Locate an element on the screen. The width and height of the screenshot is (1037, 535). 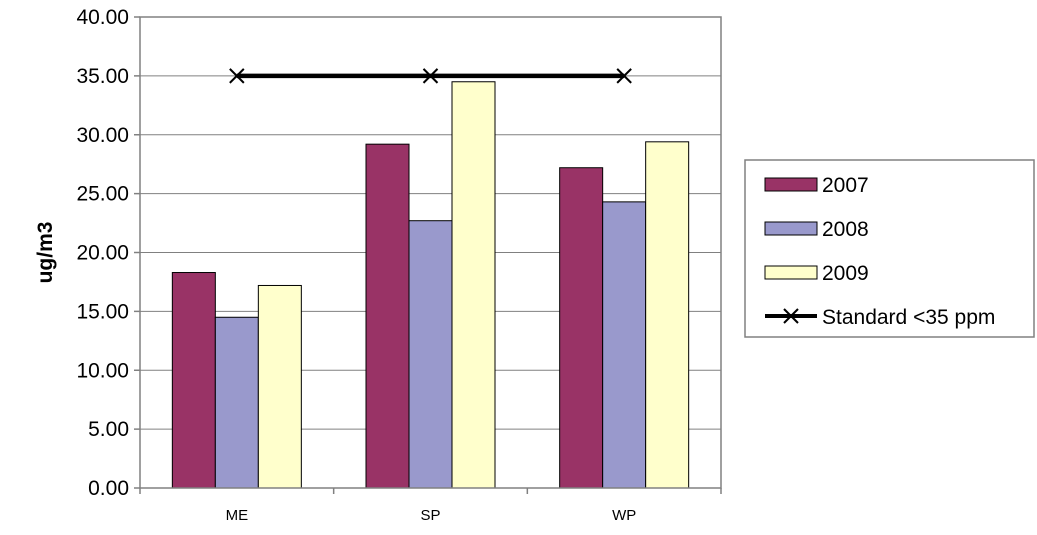
x-axis: ME SP WP is located at coordinates (430, 506).